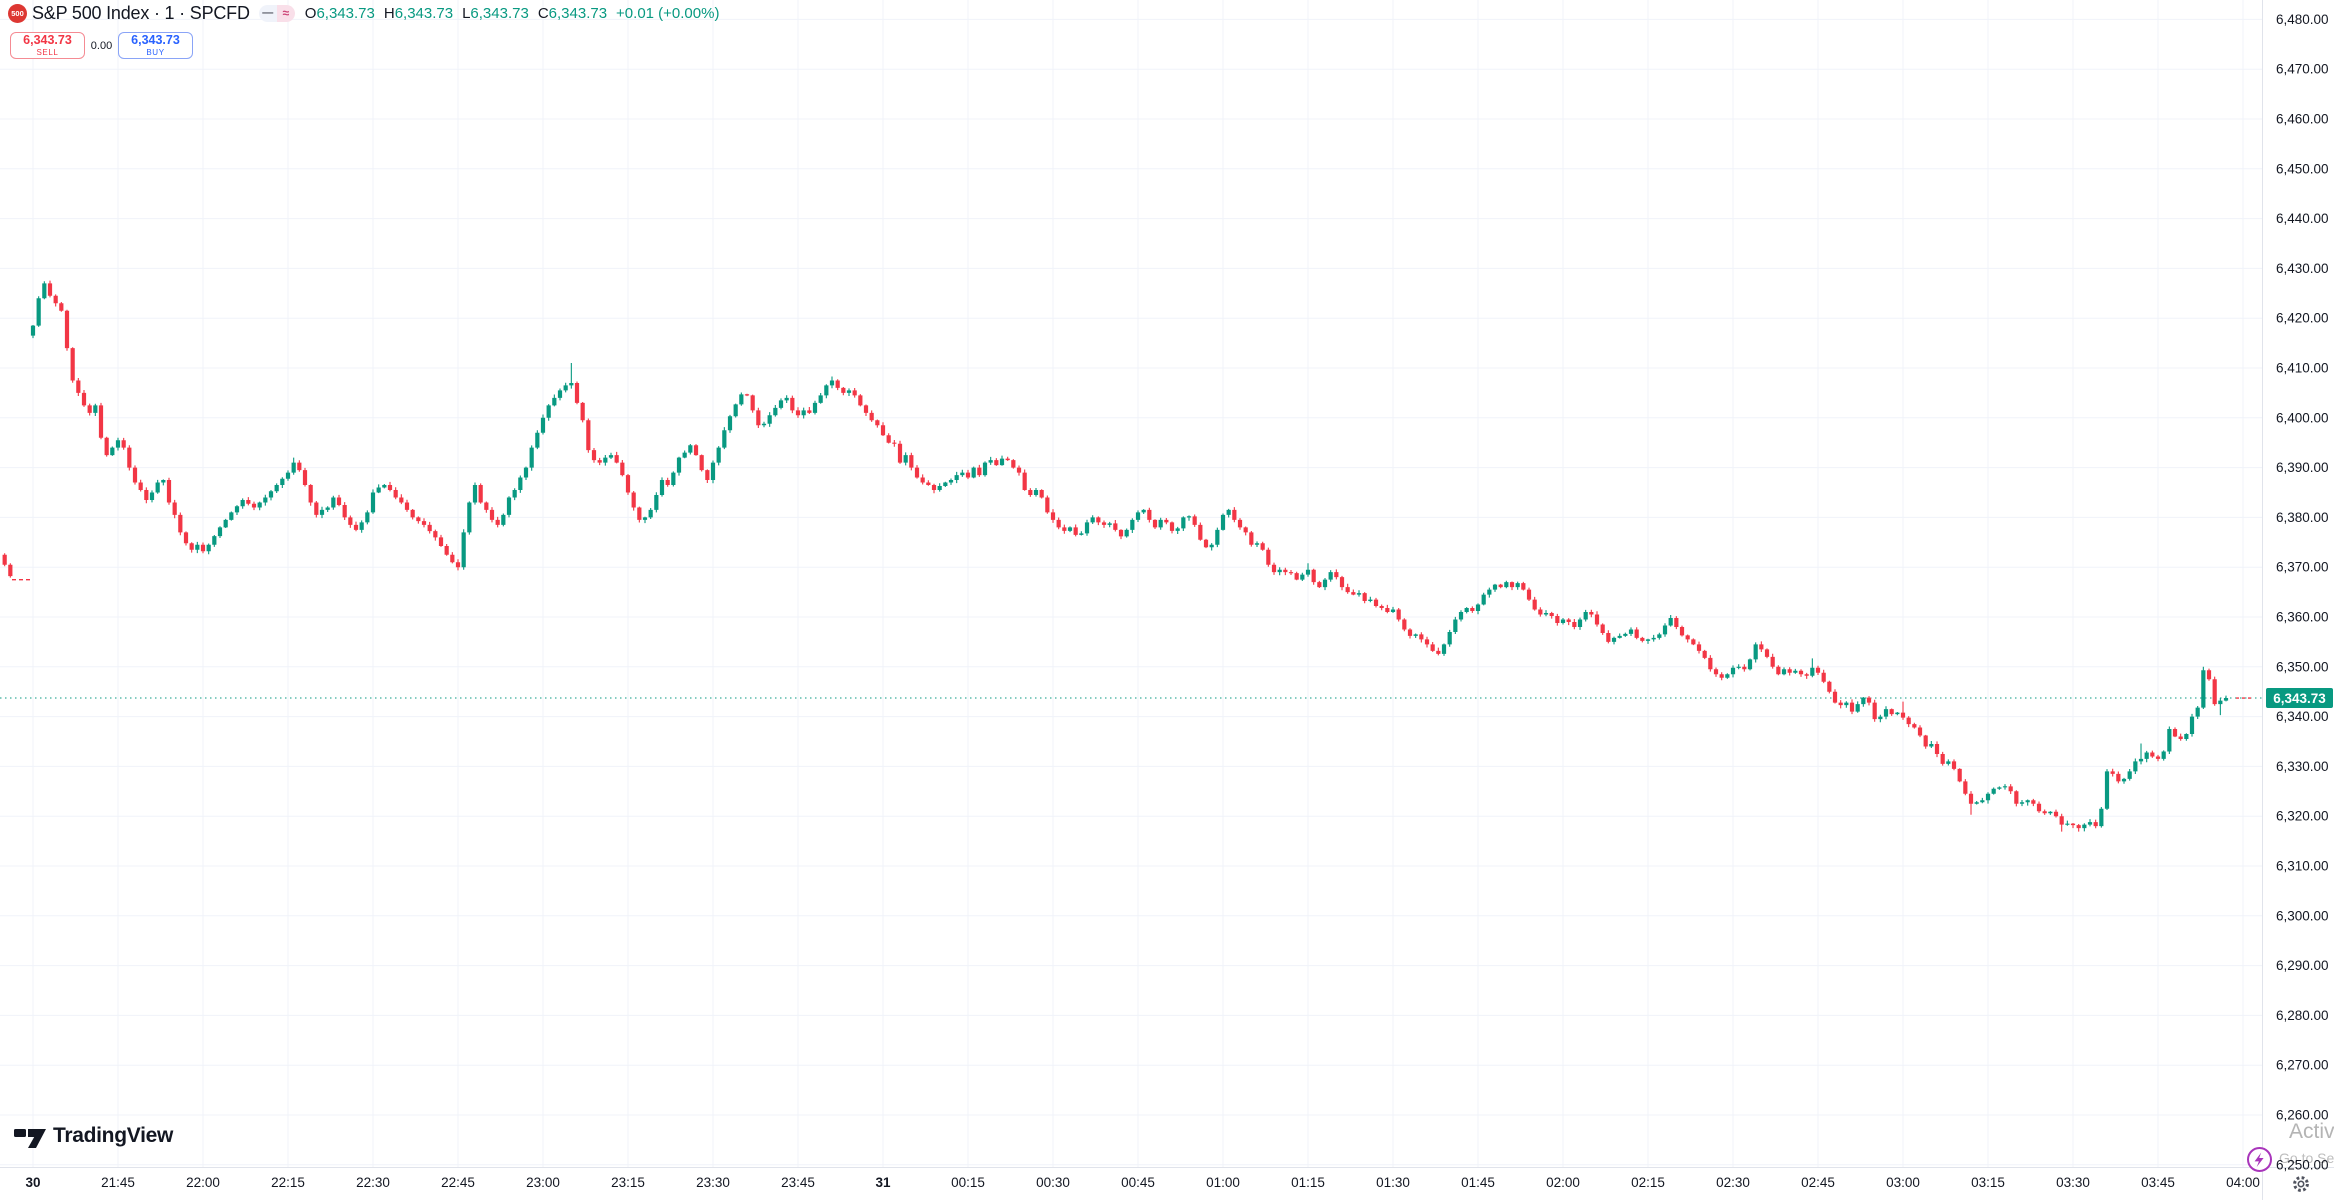 This screenshot has width=2334, height=1200. Describe the element at coordinates (458, 1182) in the screenshot. I see `time-axis-label: 22:45` at that location.